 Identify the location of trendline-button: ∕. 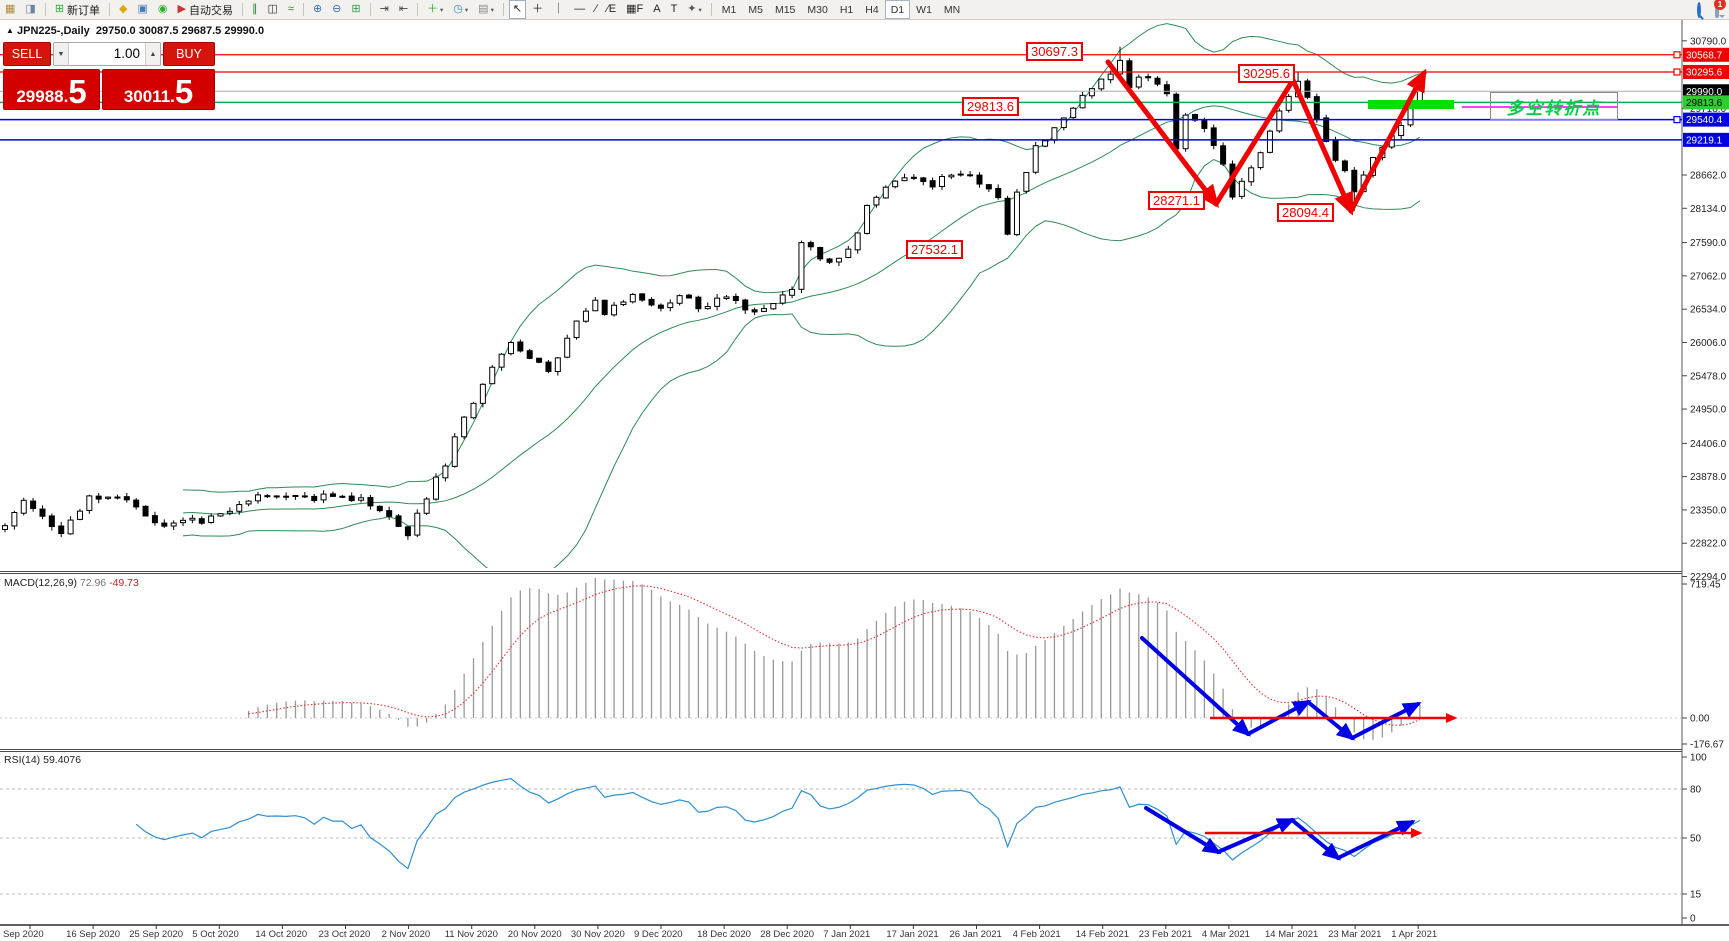
(596, 9).